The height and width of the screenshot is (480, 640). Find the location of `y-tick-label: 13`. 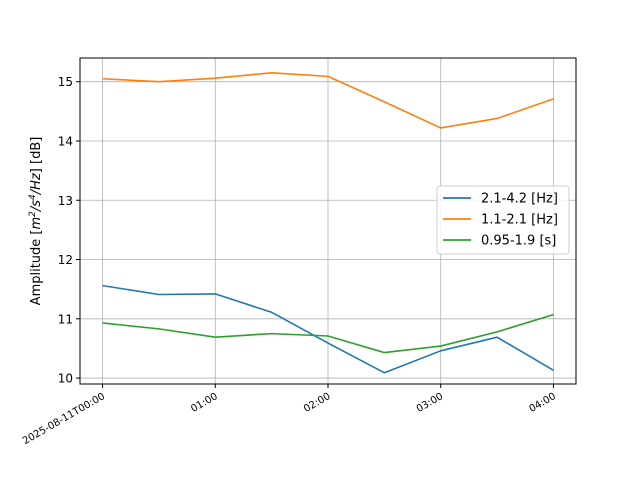

y-tick-label: 13 is located at coordinates (65, 201).